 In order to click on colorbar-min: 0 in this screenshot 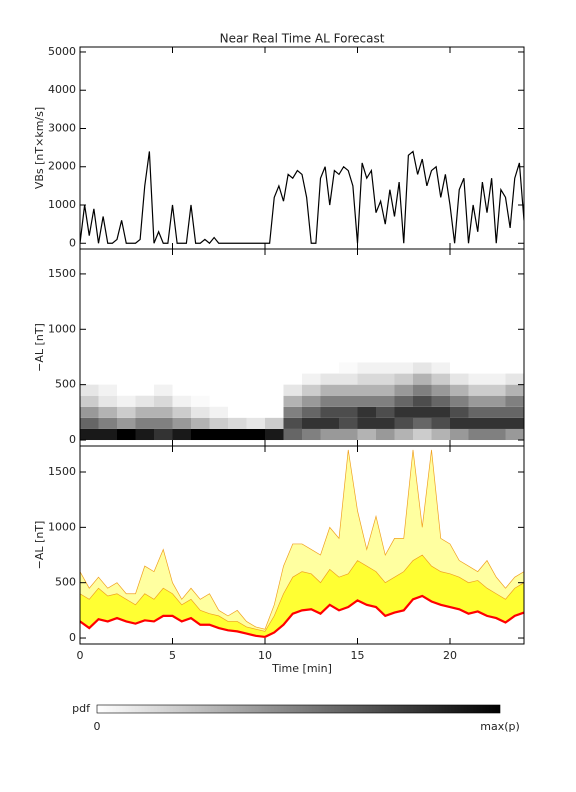, I will do `click(97, 726)`.